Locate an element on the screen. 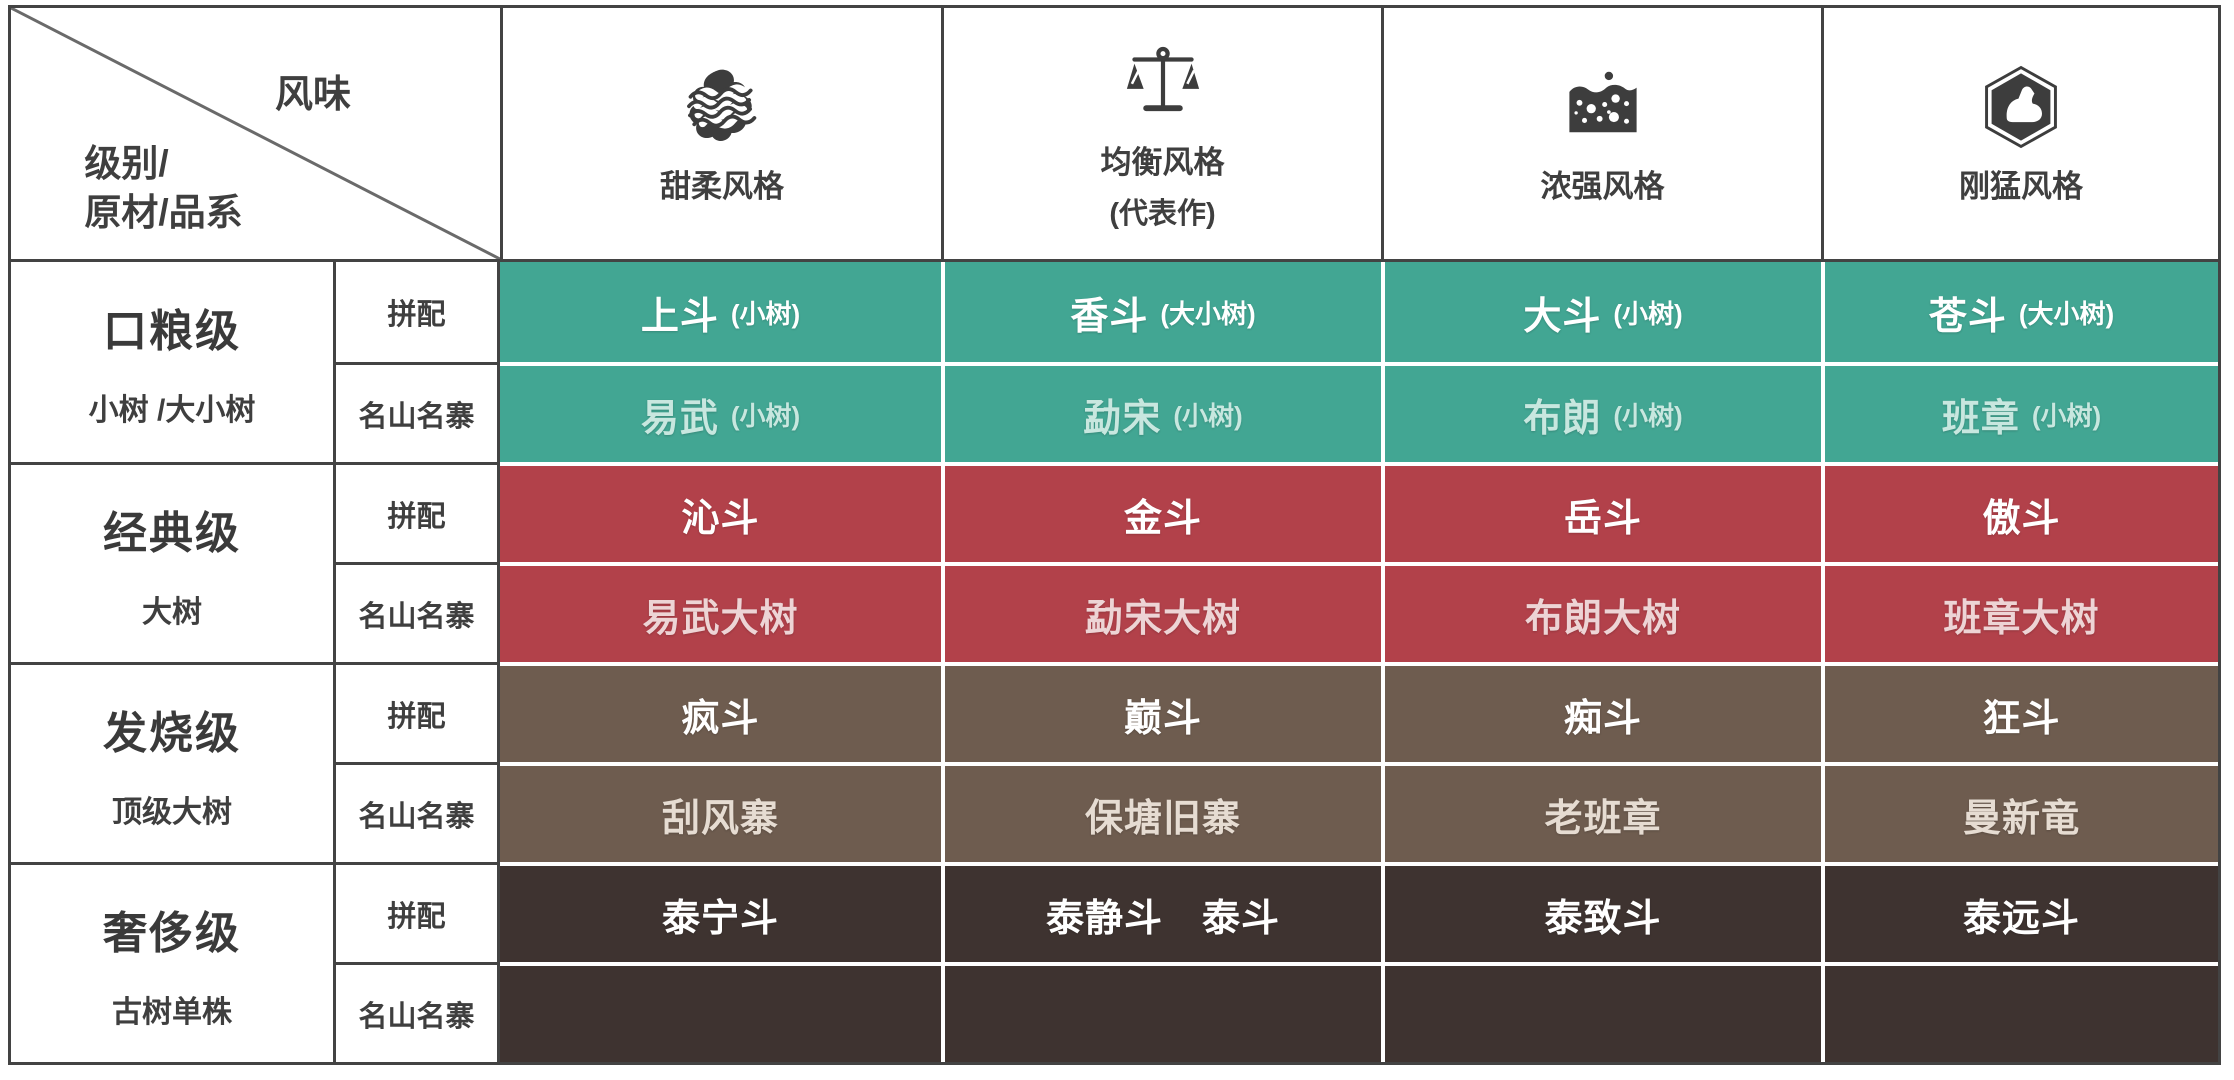 The width and height of the screenshot is (2234, 1080). tea-cell: 上斗 (小树) is located at coordinates (720, 312).